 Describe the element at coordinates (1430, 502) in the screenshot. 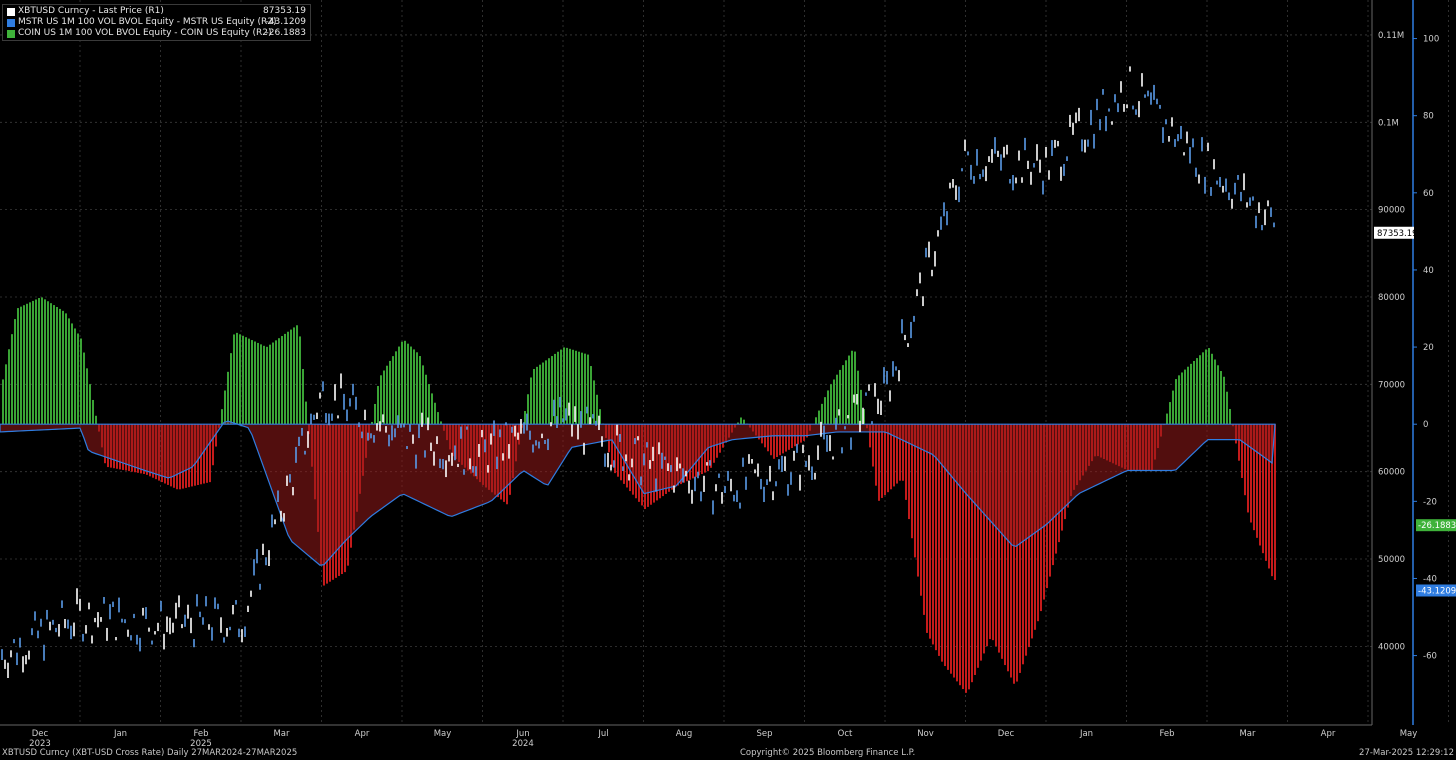

I see `r2-tick-label: -20` at that location.